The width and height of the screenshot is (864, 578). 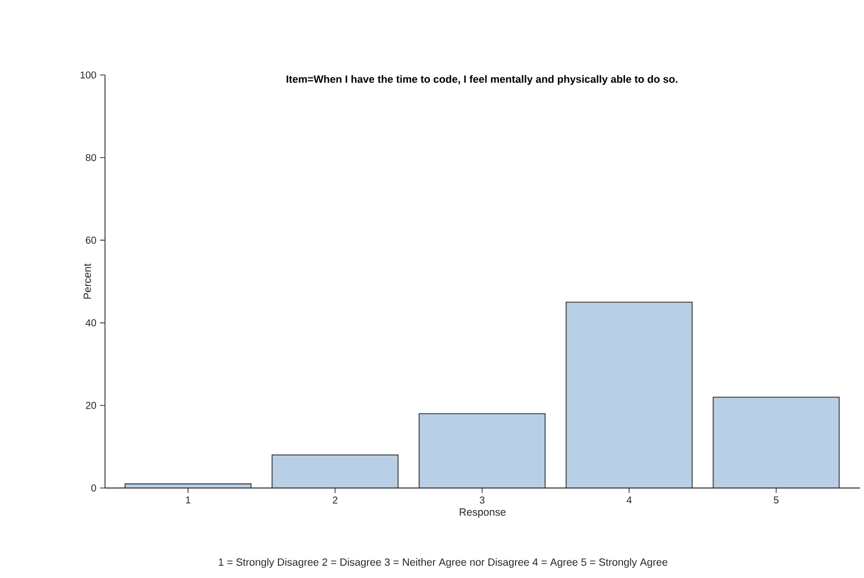 What do you see at coordinates (443, 563) in the screenshot?
I see `text: 1 = Strongly Disagree 2 = Disagree 3 = Neither Agree nor Disagree 4 = Agree 5 = Strongly Agree` at bounding box center [443, 563].